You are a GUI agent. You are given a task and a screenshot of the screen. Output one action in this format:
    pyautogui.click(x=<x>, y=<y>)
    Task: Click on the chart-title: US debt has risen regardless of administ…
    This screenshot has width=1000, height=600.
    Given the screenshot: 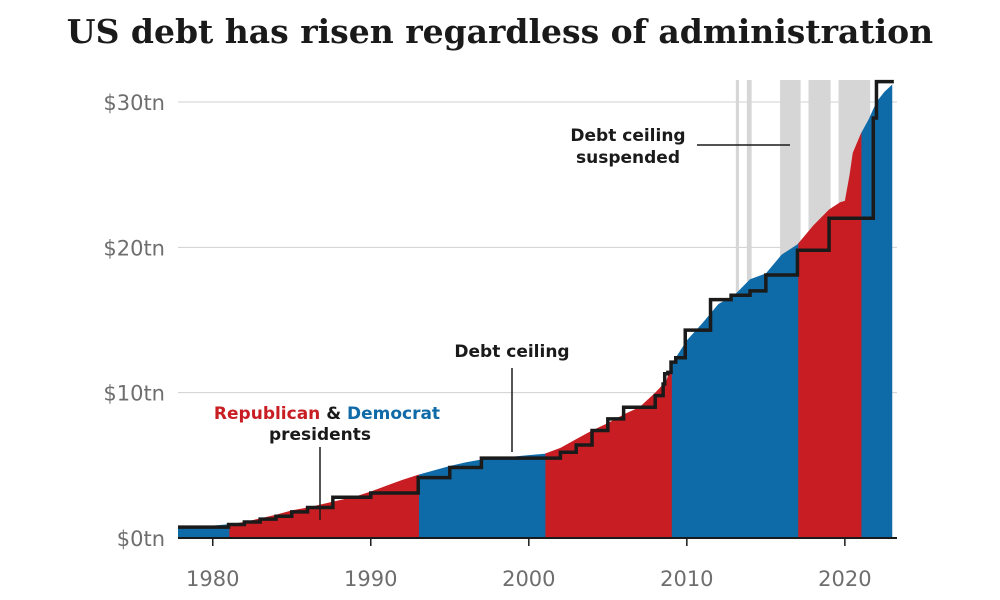 What is the action you would take?
    pyautogui.click(x=500, y=31)
    